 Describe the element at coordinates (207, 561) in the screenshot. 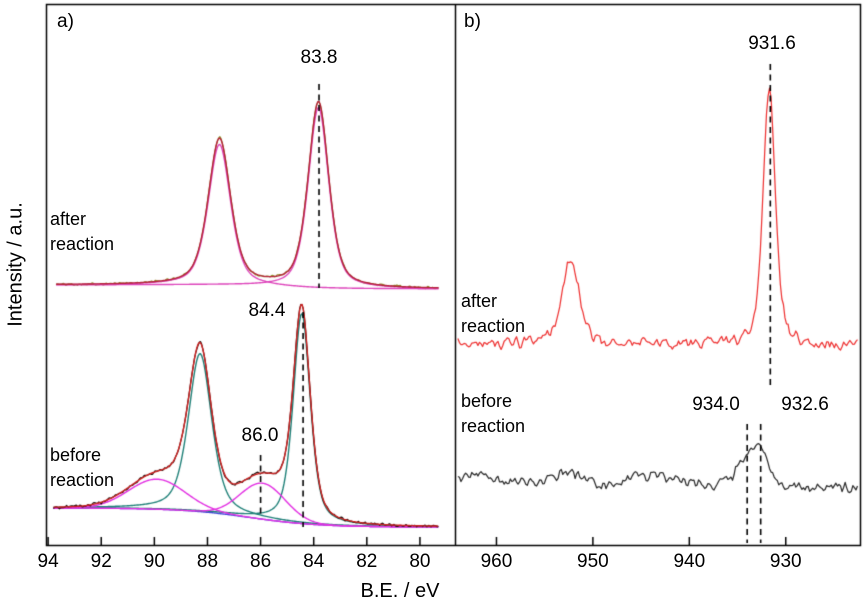

I see `x-tick-label: 88` at that location.